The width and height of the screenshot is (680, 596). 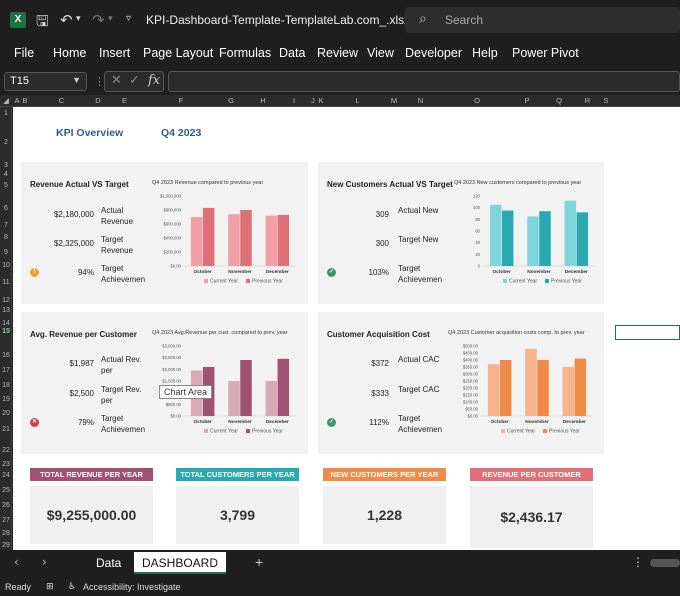 What do you see at coordinates (6, 429) in the screenshot?
I see `row-header: 21` at bounding box center [6, 429].